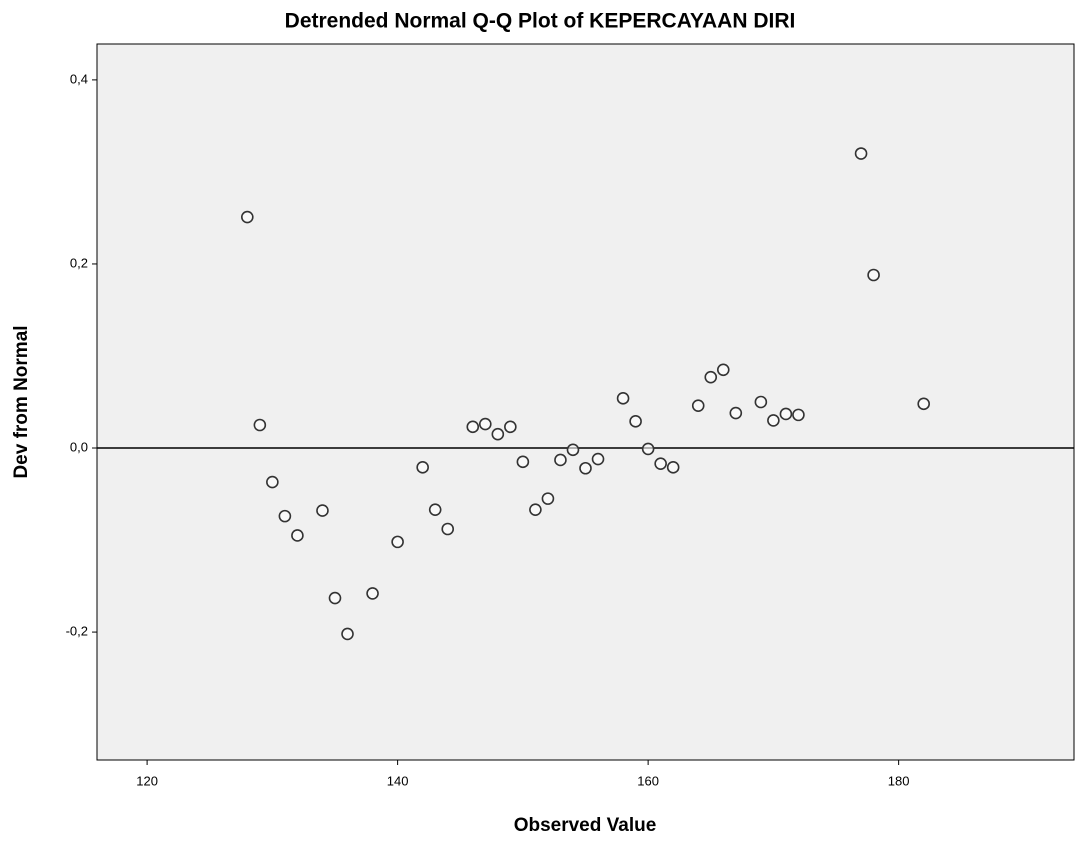 The height and width of the screenshot is (844, 1075). I want to click on x-tick-label: 120, so click(147, 780).